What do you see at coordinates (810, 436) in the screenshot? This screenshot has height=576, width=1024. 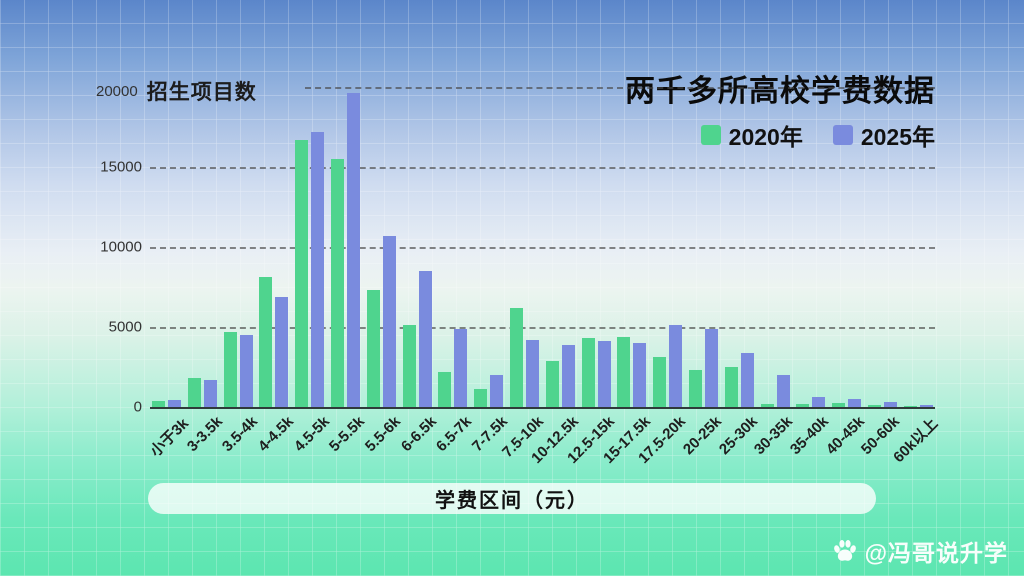 I see `x-tick-label-35-40k: 35-40k` at bounding box center [810, 436].